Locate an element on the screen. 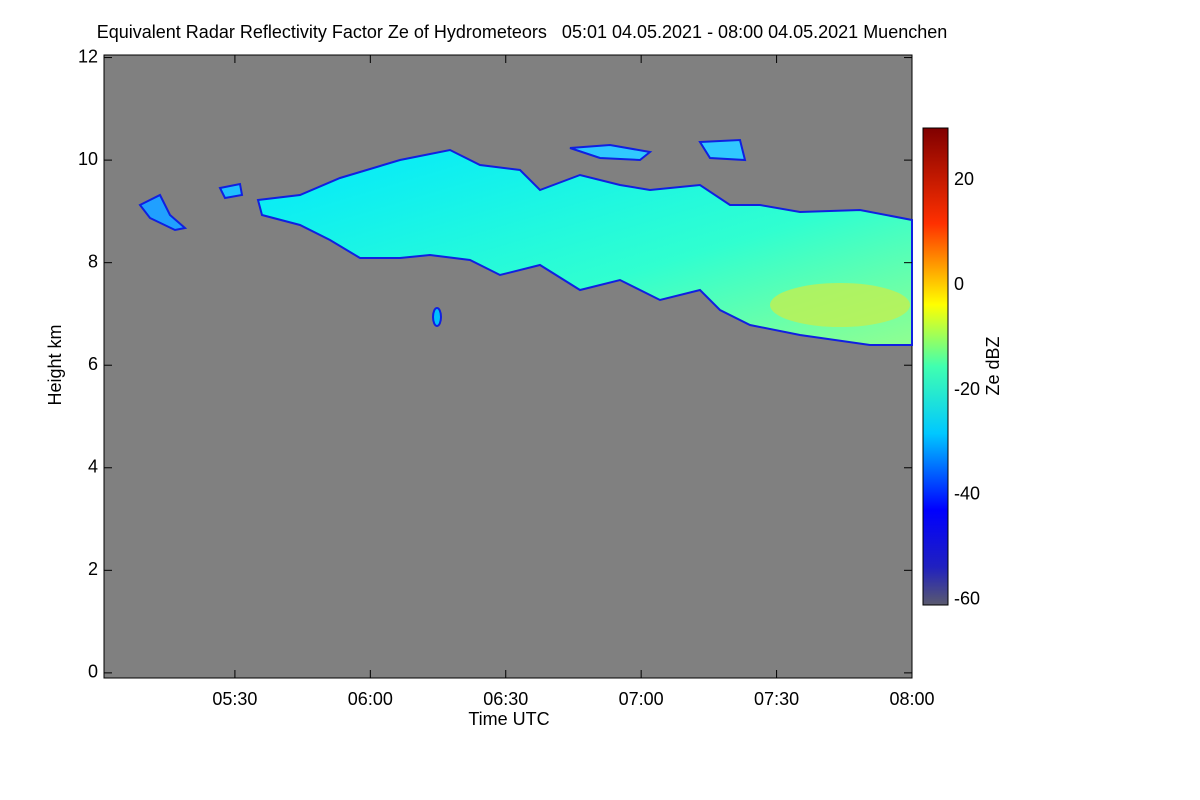  y-tick-label: 6 is located at coordinates (93, 364).